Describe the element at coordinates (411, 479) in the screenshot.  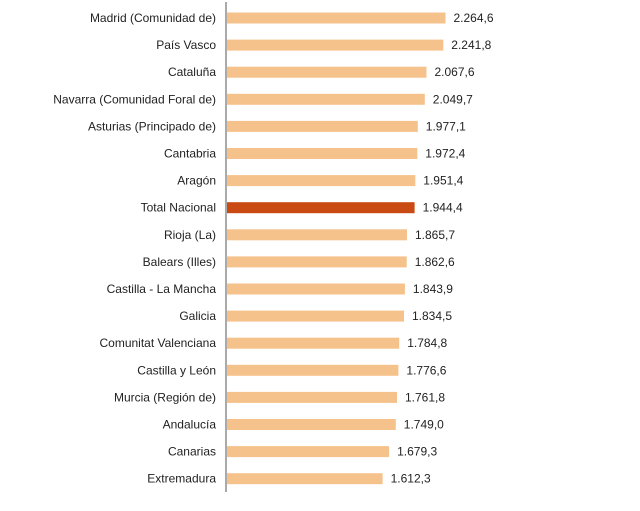
I see `value-label: 1.612,3` at that location.